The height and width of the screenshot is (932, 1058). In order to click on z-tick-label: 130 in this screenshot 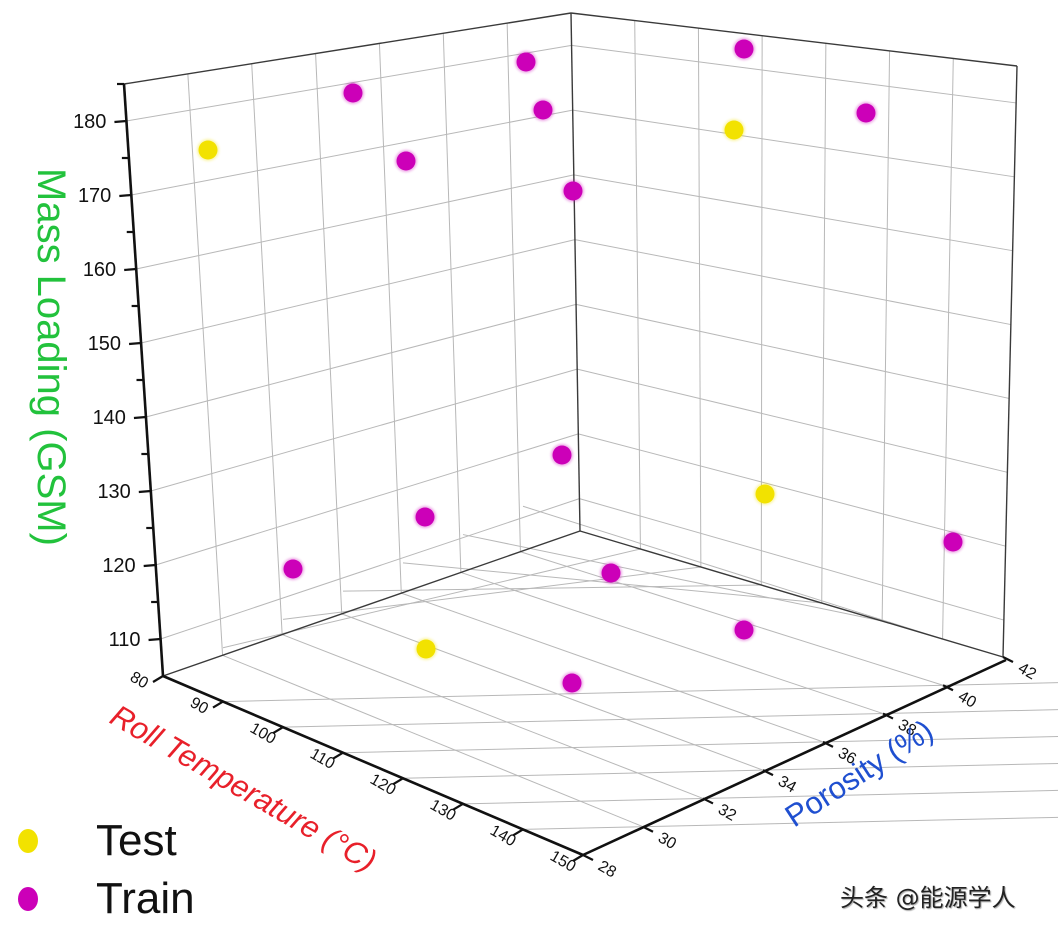, I will do `click(113, 492)`.